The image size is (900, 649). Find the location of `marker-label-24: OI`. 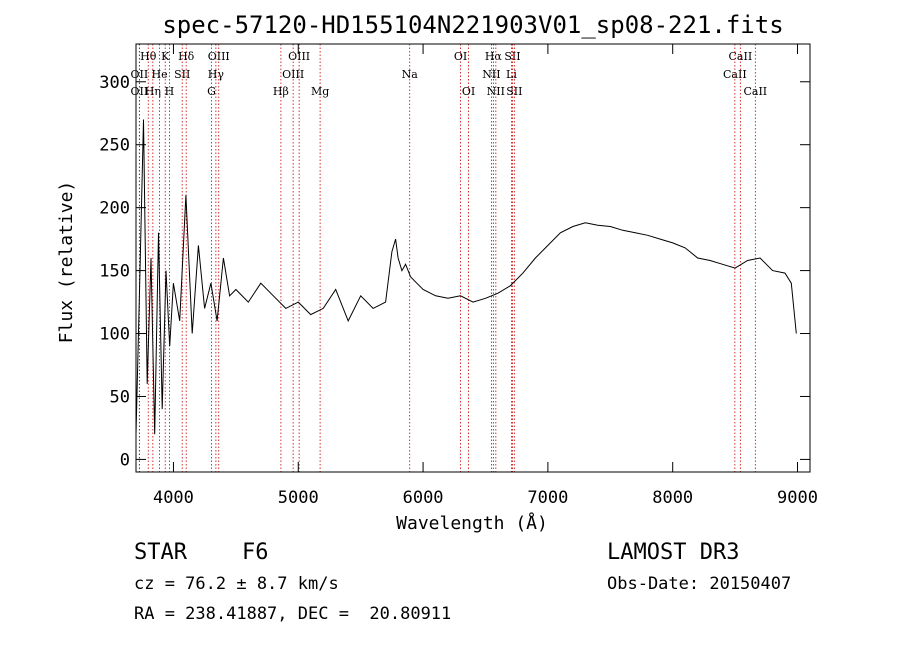

marker-label-24: OI is located at coordinates (468, 91).